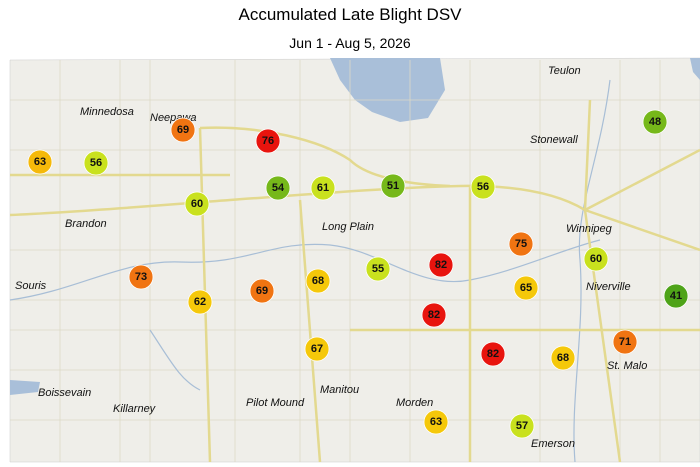  I want to click on station: 71, so click(625, 342).